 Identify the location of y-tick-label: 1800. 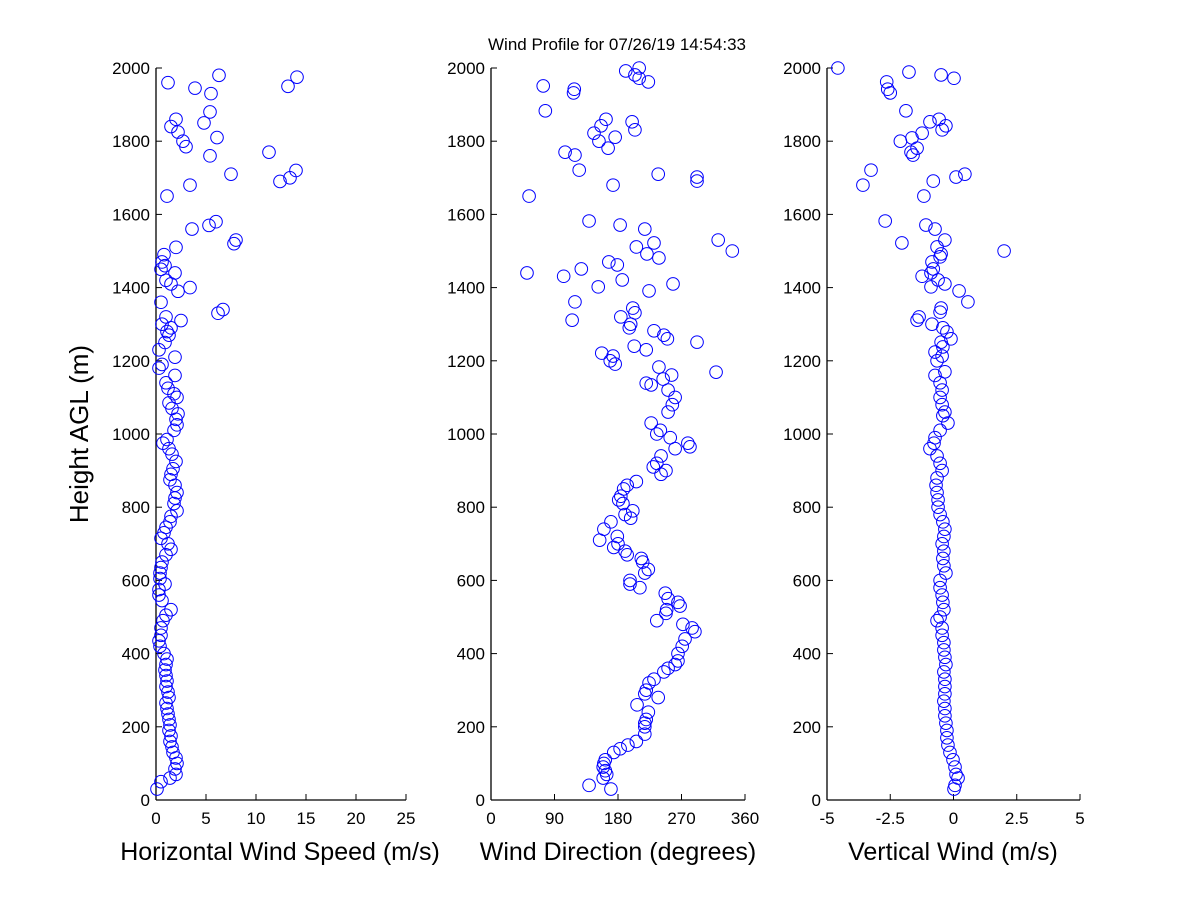
(466, 141).